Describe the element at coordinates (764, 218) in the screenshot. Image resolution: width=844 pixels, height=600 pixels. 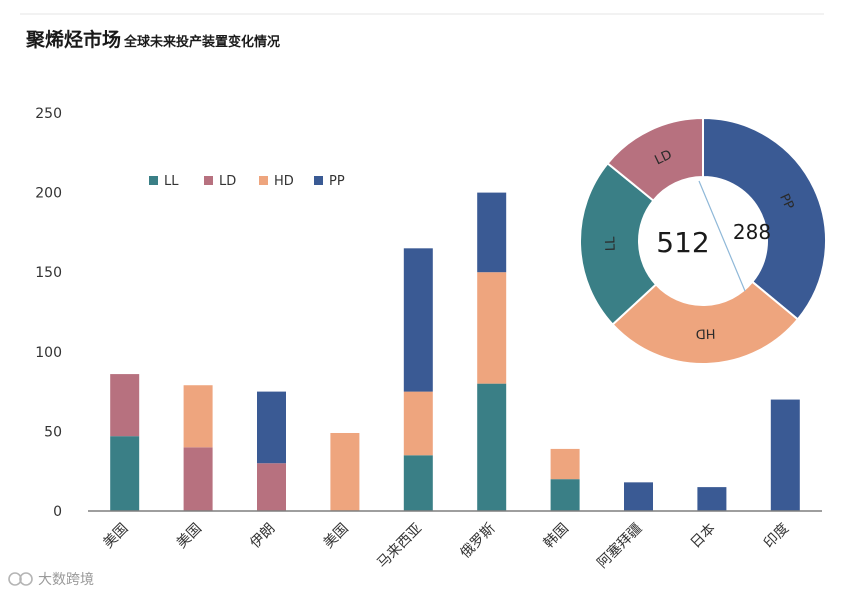
I see `donut-slice-pp` at that location.